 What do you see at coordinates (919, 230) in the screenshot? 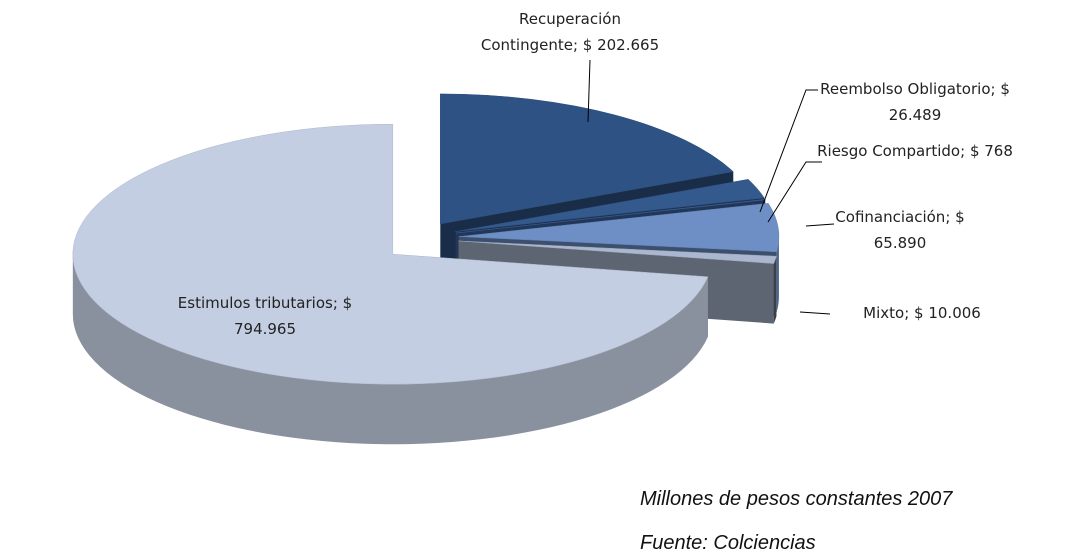
I see `label-value: $ 65.890` at bounding box center [919, 230].